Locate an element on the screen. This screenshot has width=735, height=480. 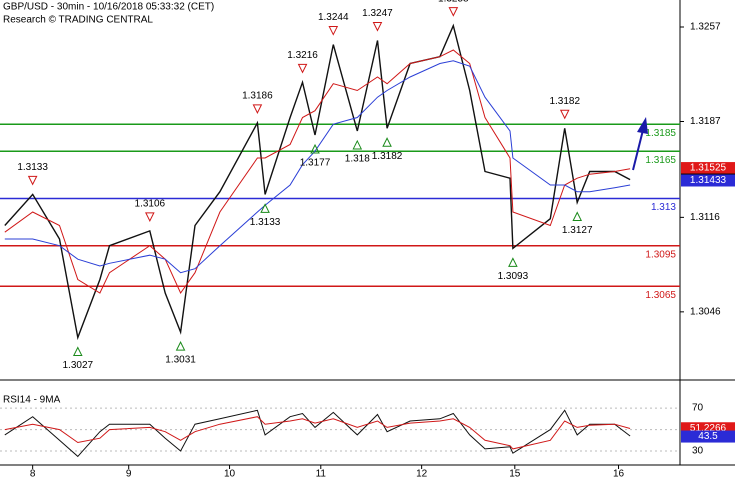
y-tick-label: 1.3116 is located at coordinates (705, 217).